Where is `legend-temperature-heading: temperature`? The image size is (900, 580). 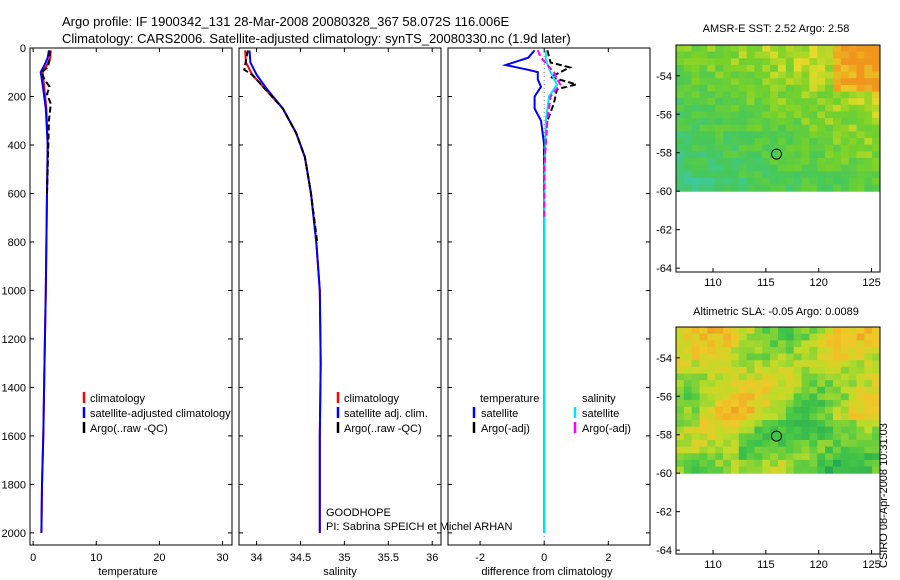
legend-temperature-heading: temperature is located at coordinates (509, 399).